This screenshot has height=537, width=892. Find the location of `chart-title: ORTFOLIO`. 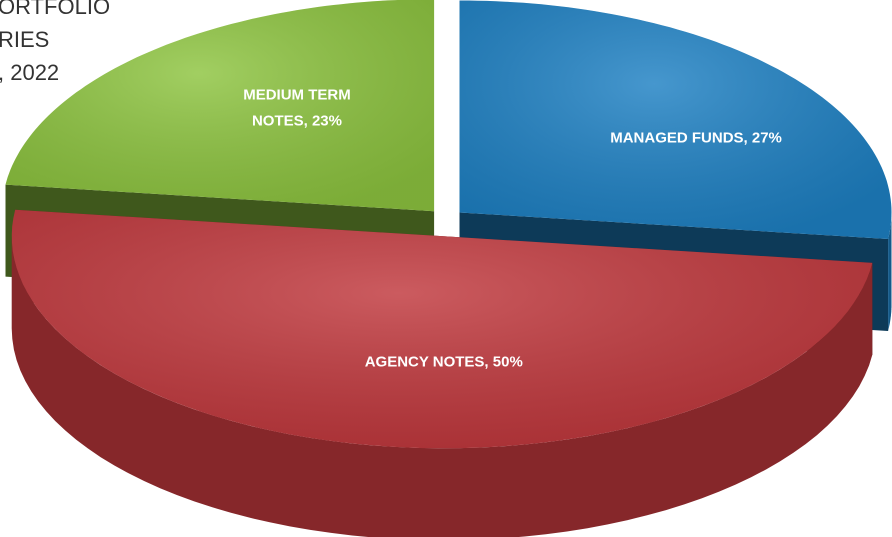

chart-title: ORTFOLIO is located at coordinates (55, 9).